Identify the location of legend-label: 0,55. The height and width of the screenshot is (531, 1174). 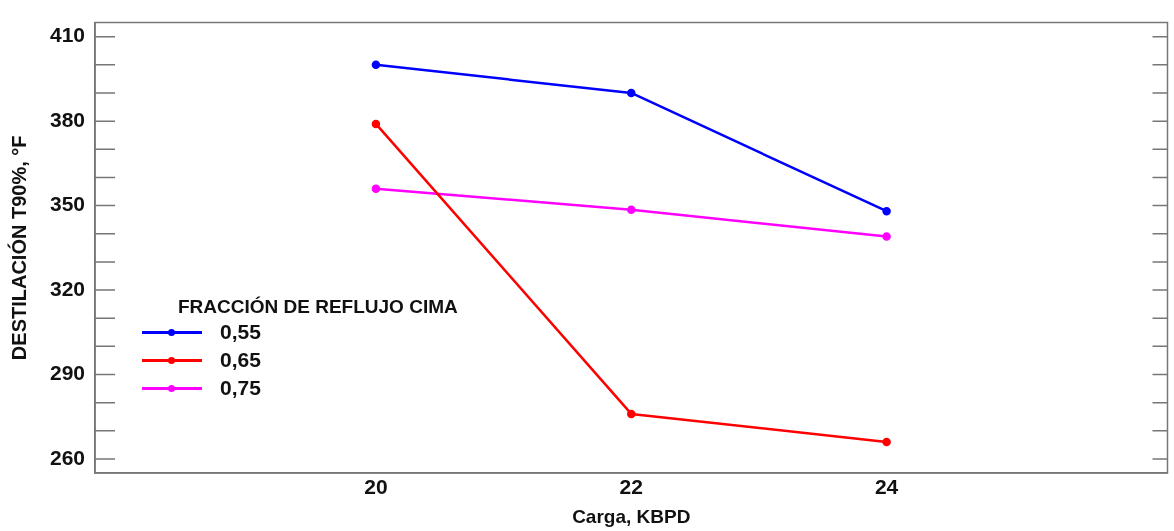
(240, 332).